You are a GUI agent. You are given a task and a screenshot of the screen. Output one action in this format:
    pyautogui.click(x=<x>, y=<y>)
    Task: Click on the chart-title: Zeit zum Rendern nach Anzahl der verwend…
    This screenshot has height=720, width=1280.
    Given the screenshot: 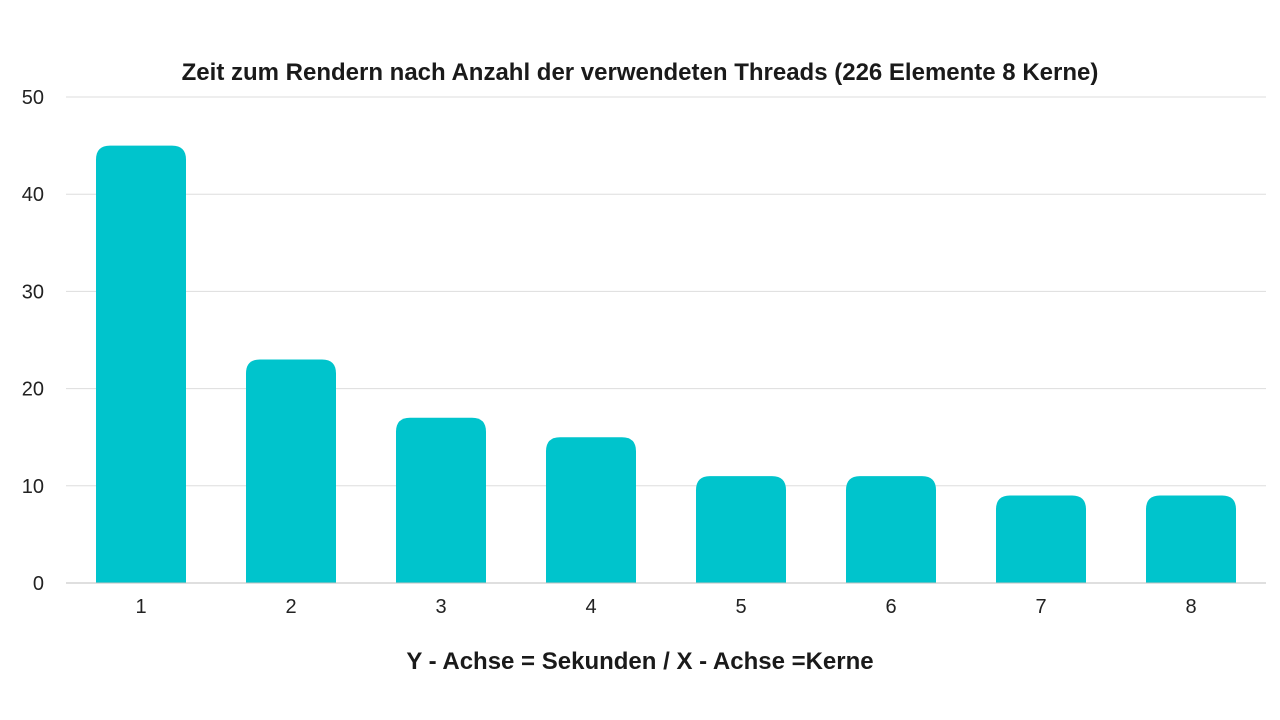 What is the action you would take?
    pyautogui.click(x=640, y=72)
    